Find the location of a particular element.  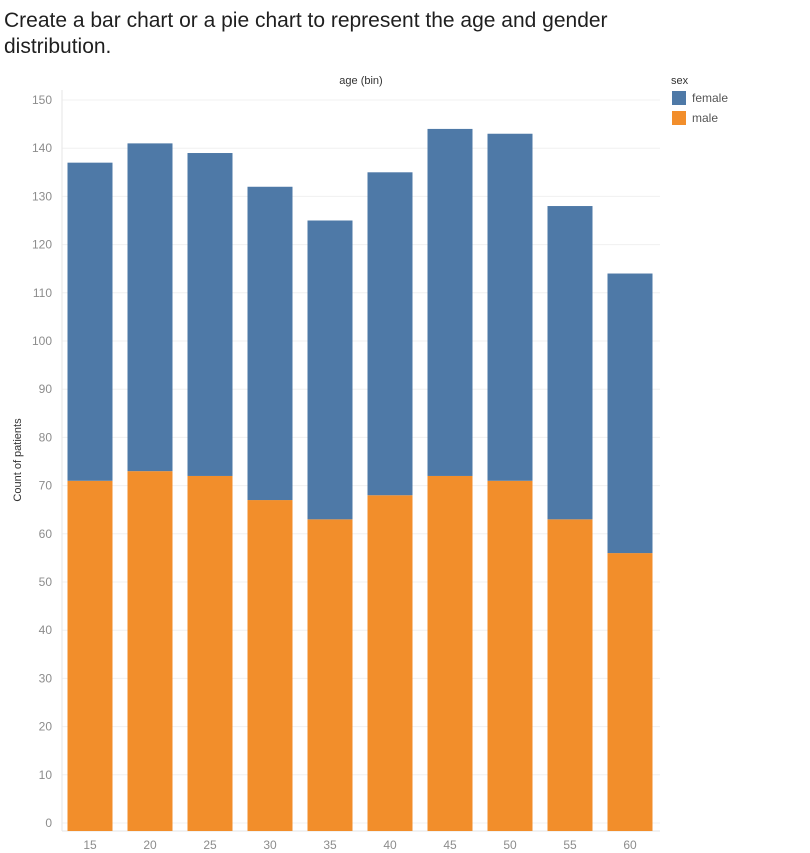

y-tick-label: 60 is located at coordinates (46, 534).